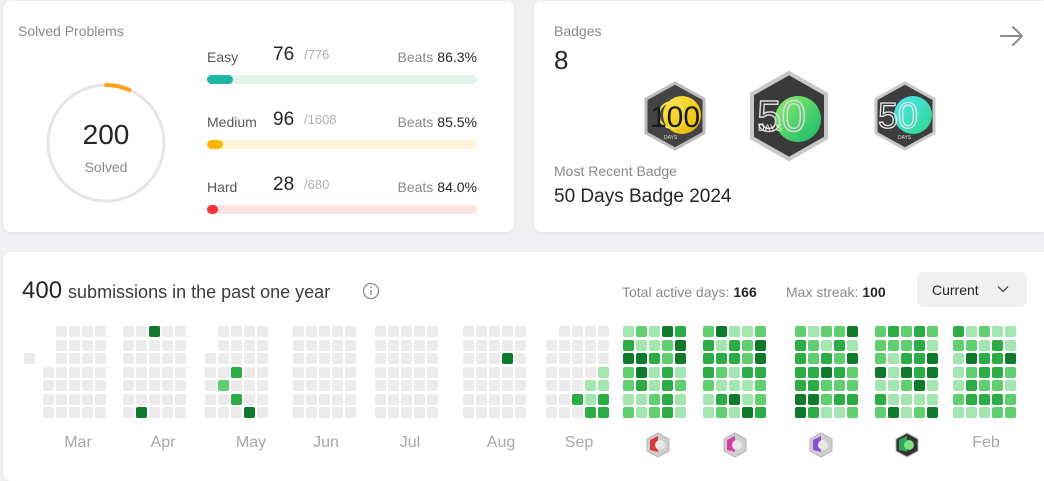 The height and width of the screenshot is (481, 1044). I want to click on solved-ring: 200 Solved, so click(106, 143).